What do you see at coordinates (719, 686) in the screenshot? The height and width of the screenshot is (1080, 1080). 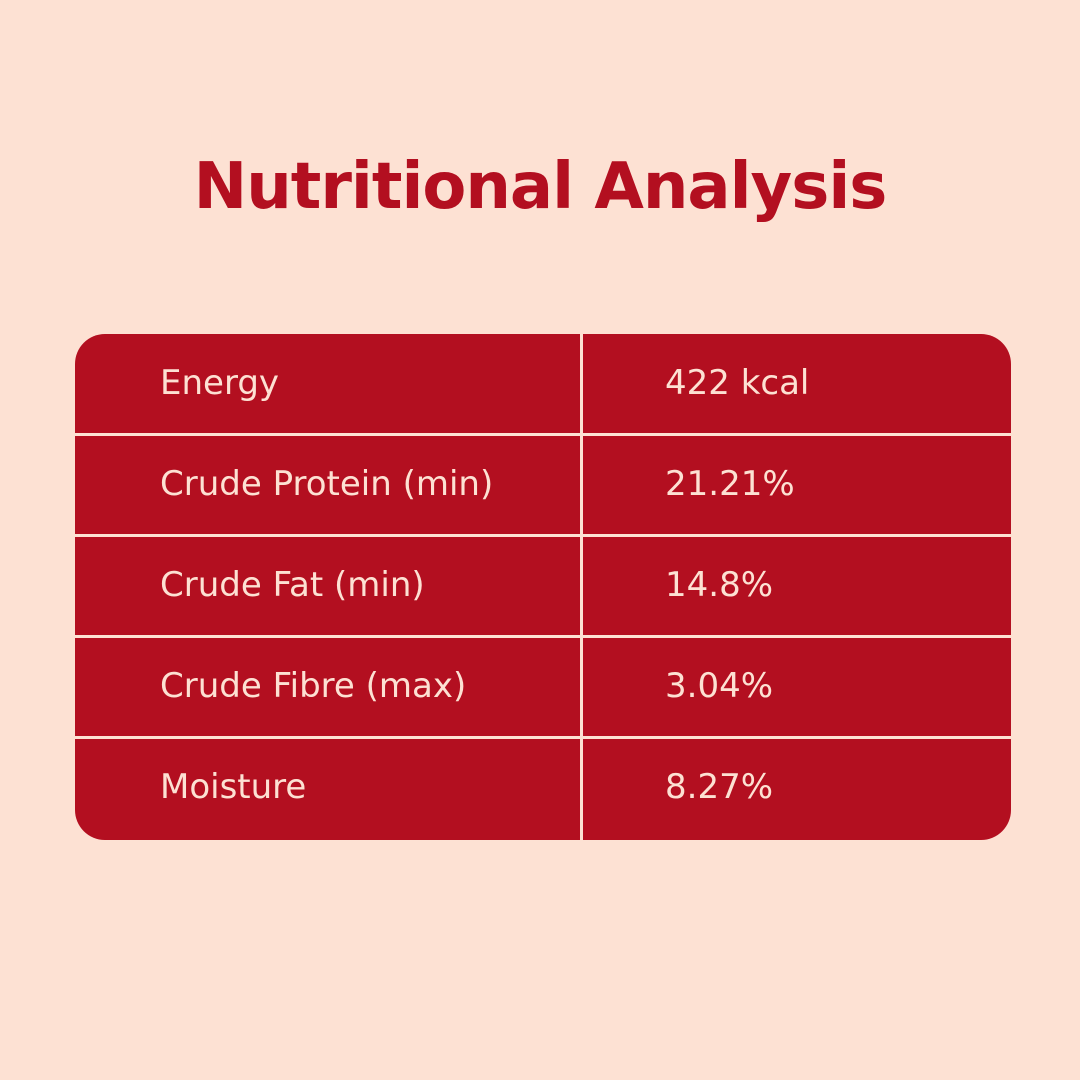 I see `nutrient-value: 3.04%` at bounding box center [719, 686].